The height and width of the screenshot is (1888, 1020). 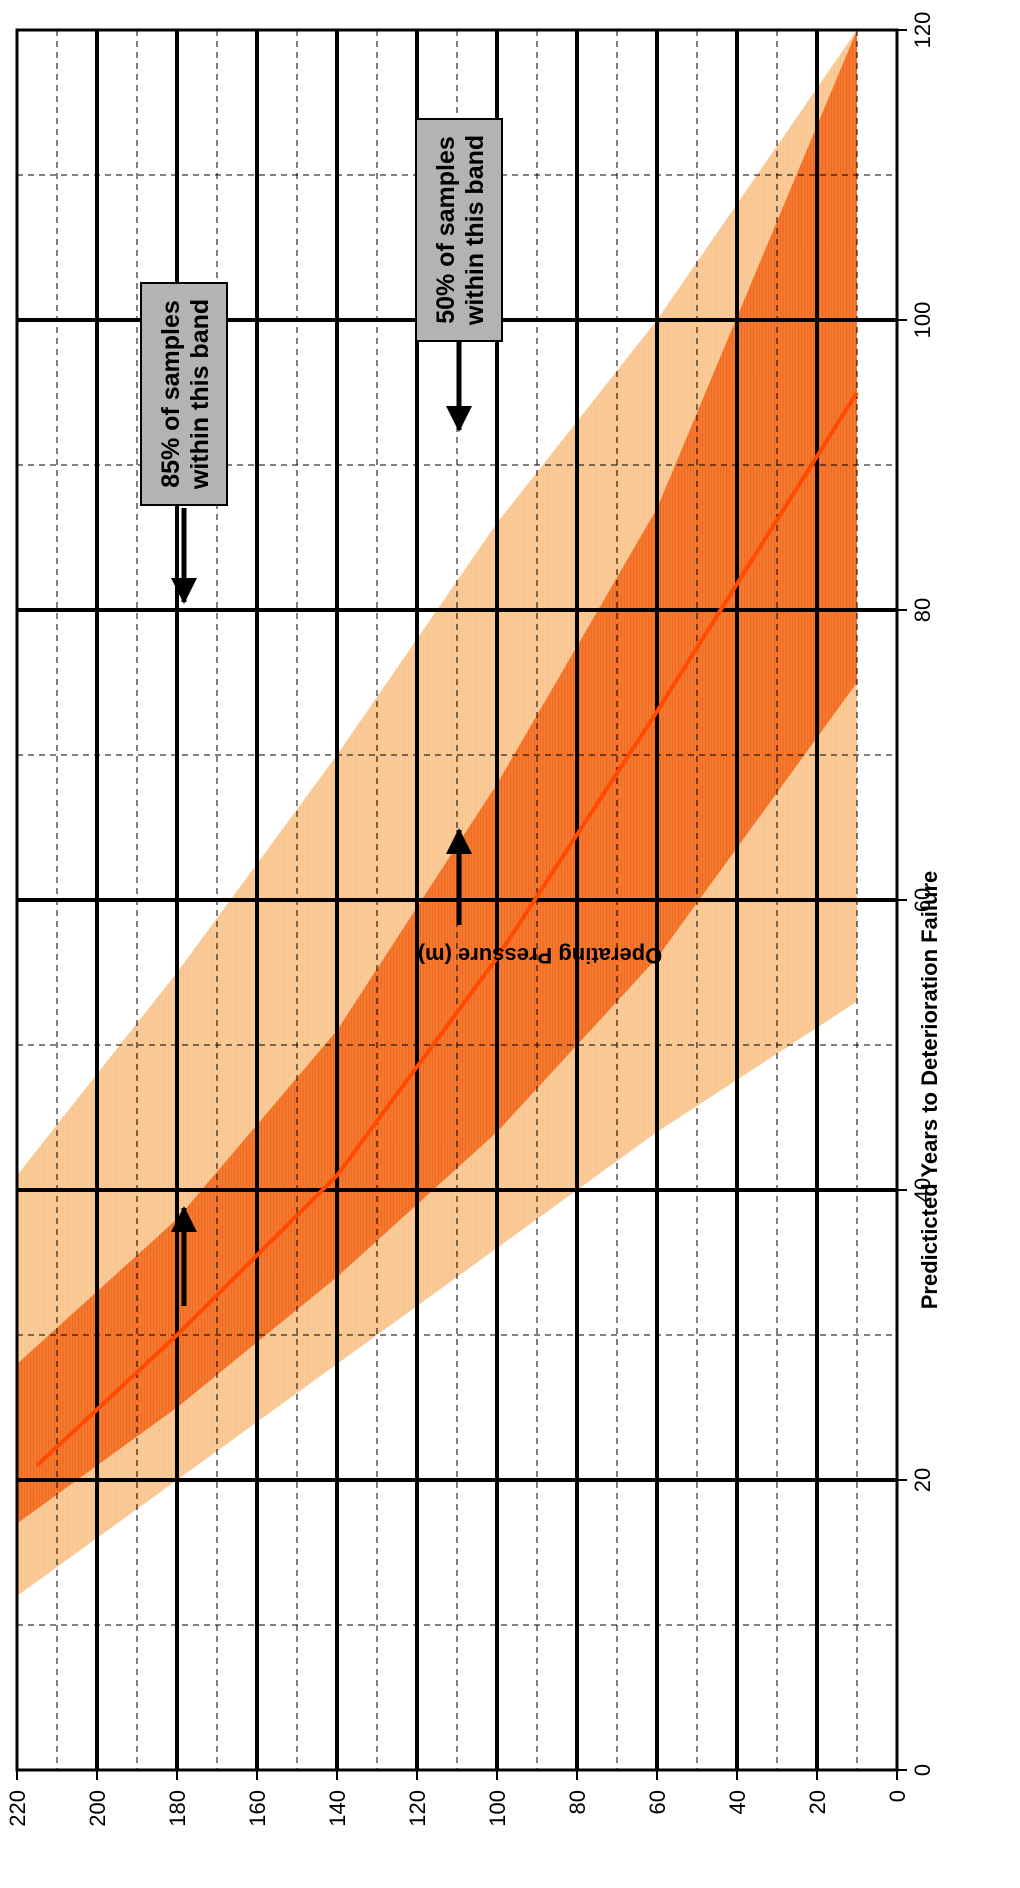 What do you see at coordinates (922, 900) in the screenshot?
I see `x-tick-label: 60` at bounding box center [922, 900].